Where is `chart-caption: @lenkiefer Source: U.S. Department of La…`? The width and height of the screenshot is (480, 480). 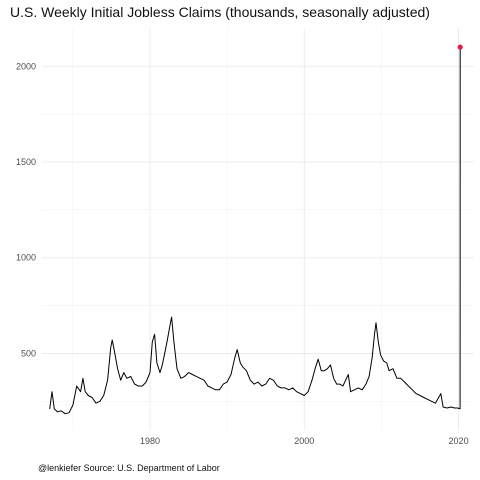 chart-caption: @lenkiefer Source: U.S. Department of La… is located at coordinates (129, 468).